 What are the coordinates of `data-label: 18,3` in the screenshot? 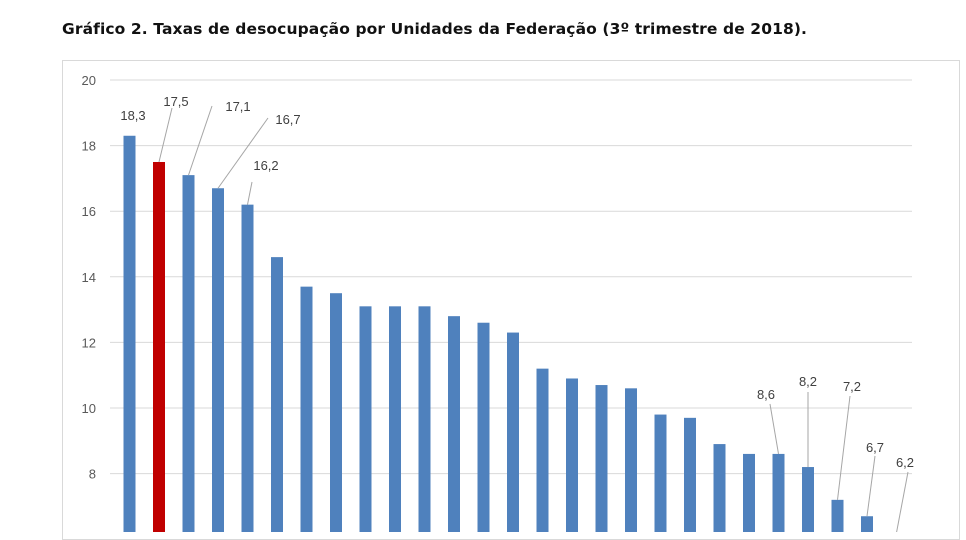 It's located at (132, 115).